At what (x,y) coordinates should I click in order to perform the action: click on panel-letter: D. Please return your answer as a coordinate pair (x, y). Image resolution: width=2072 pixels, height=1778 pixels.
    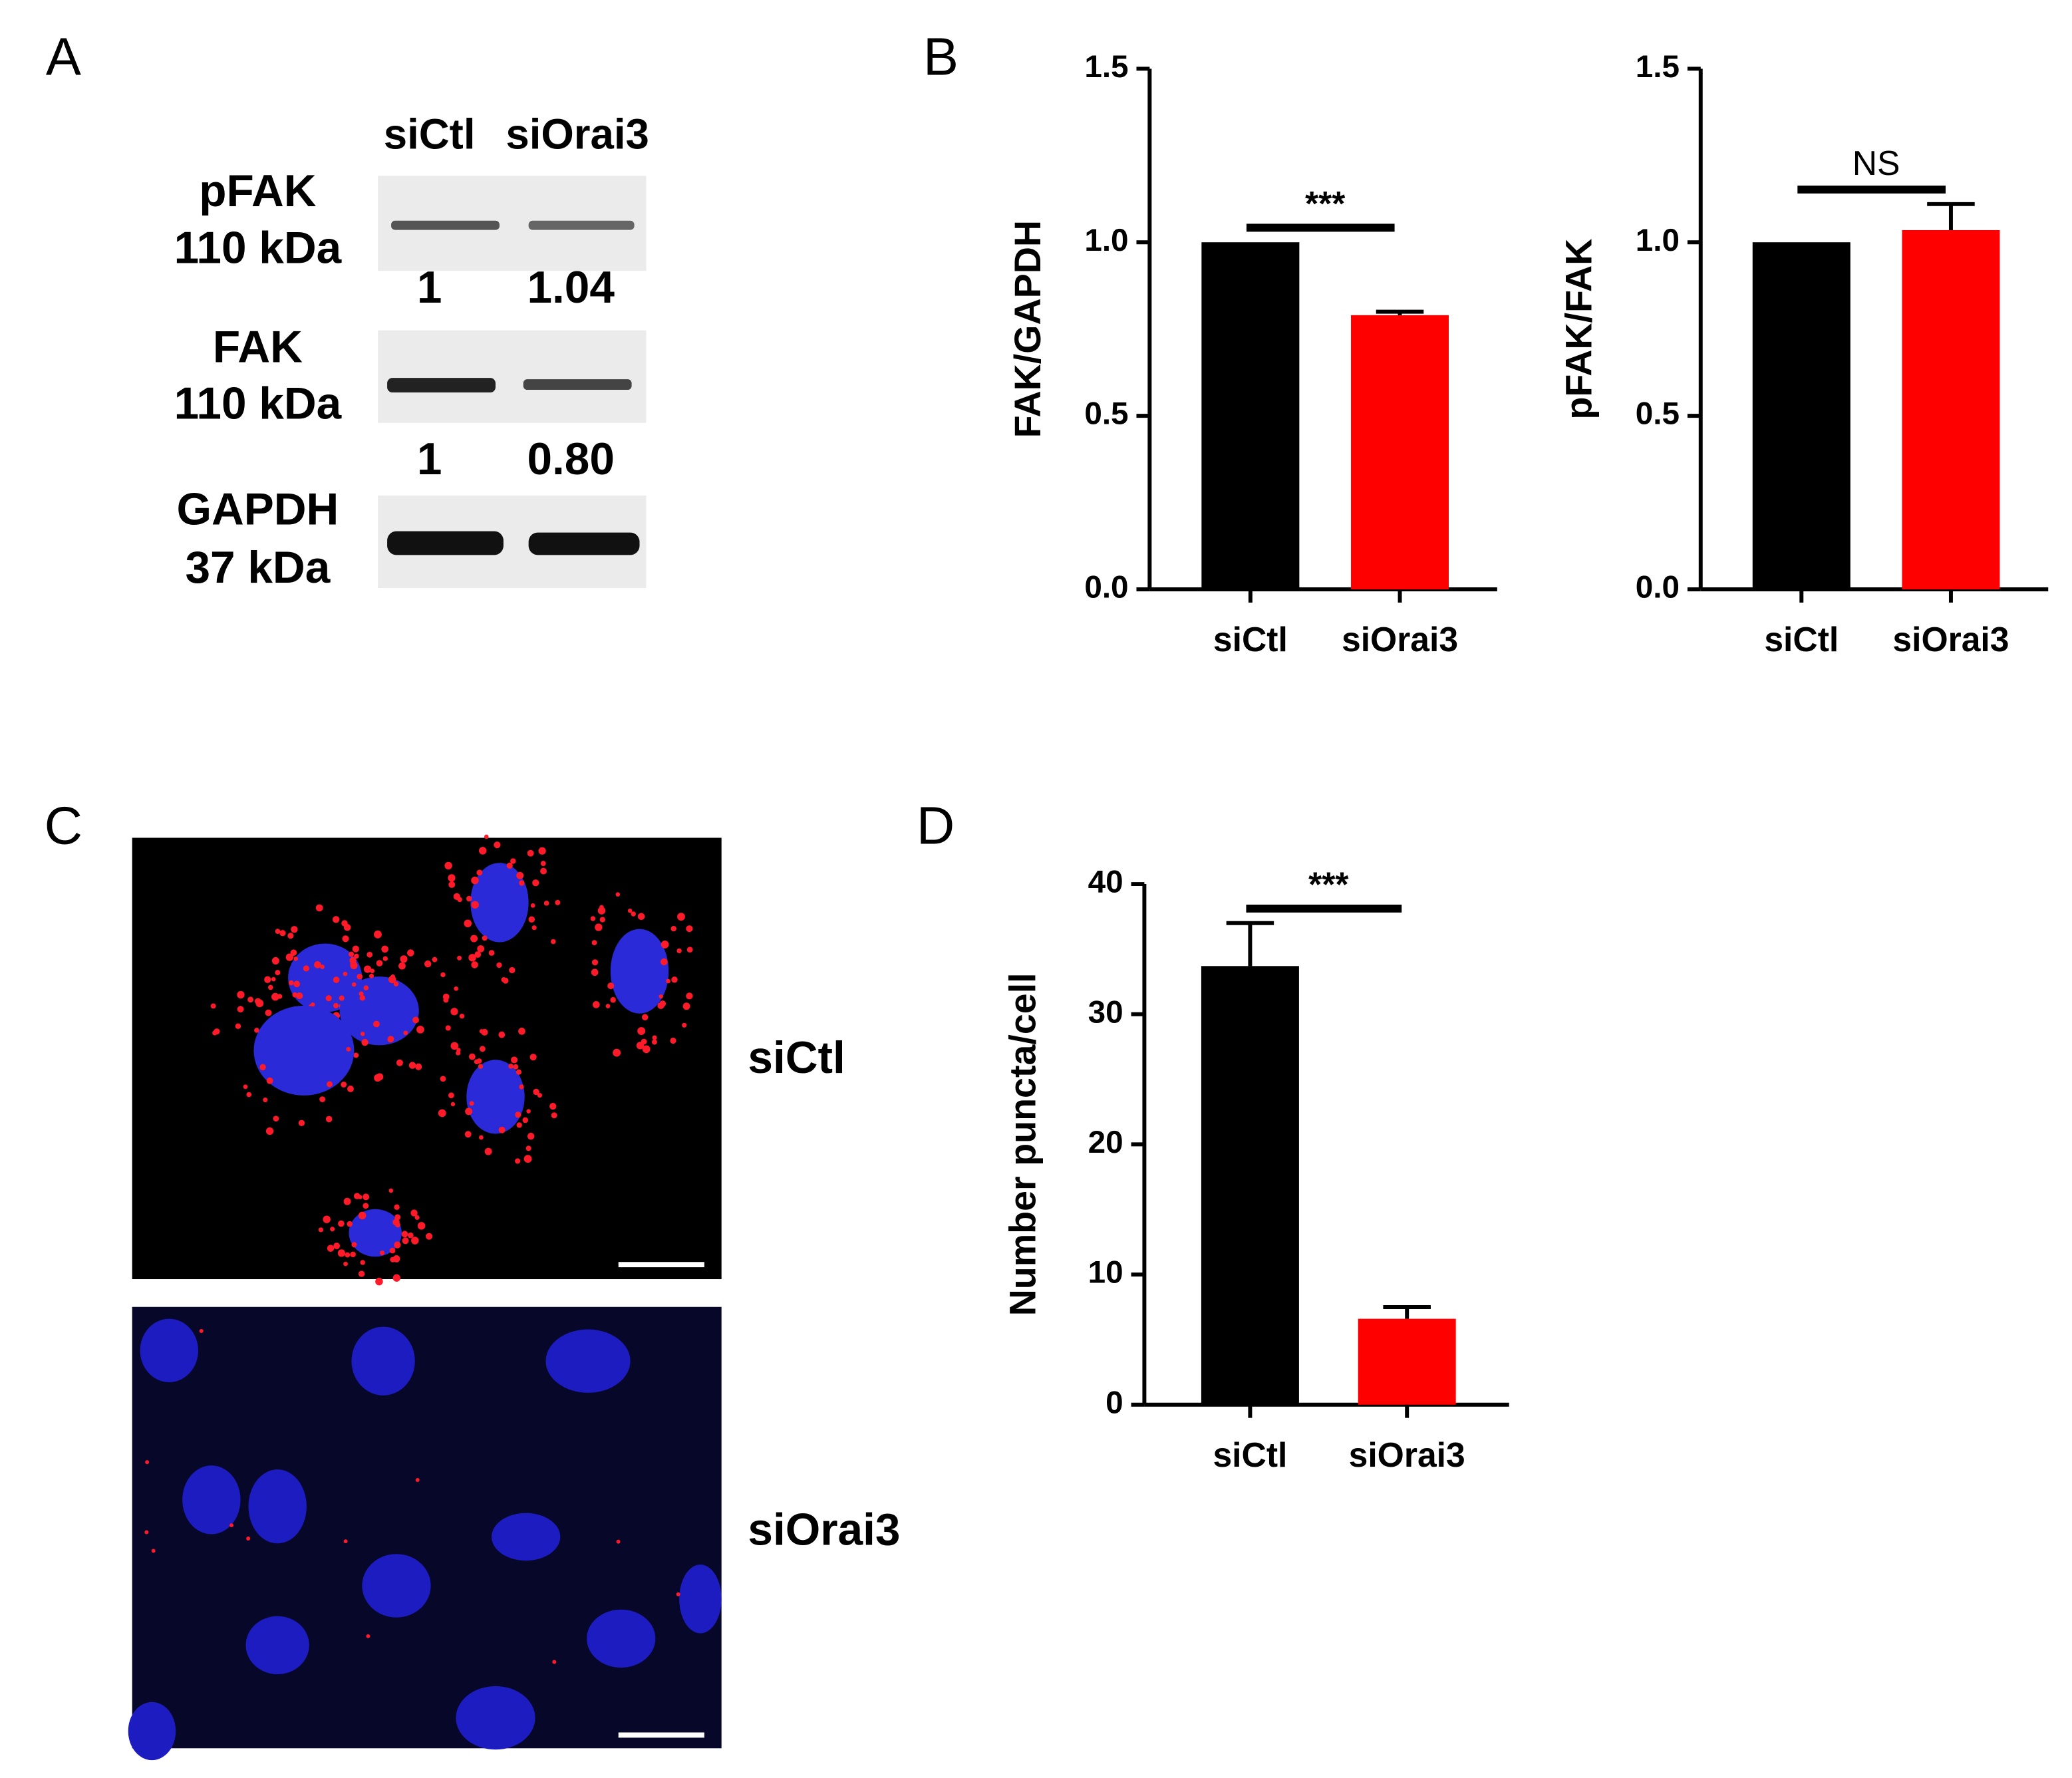
    Looking at the image, I should click on (936, 825).